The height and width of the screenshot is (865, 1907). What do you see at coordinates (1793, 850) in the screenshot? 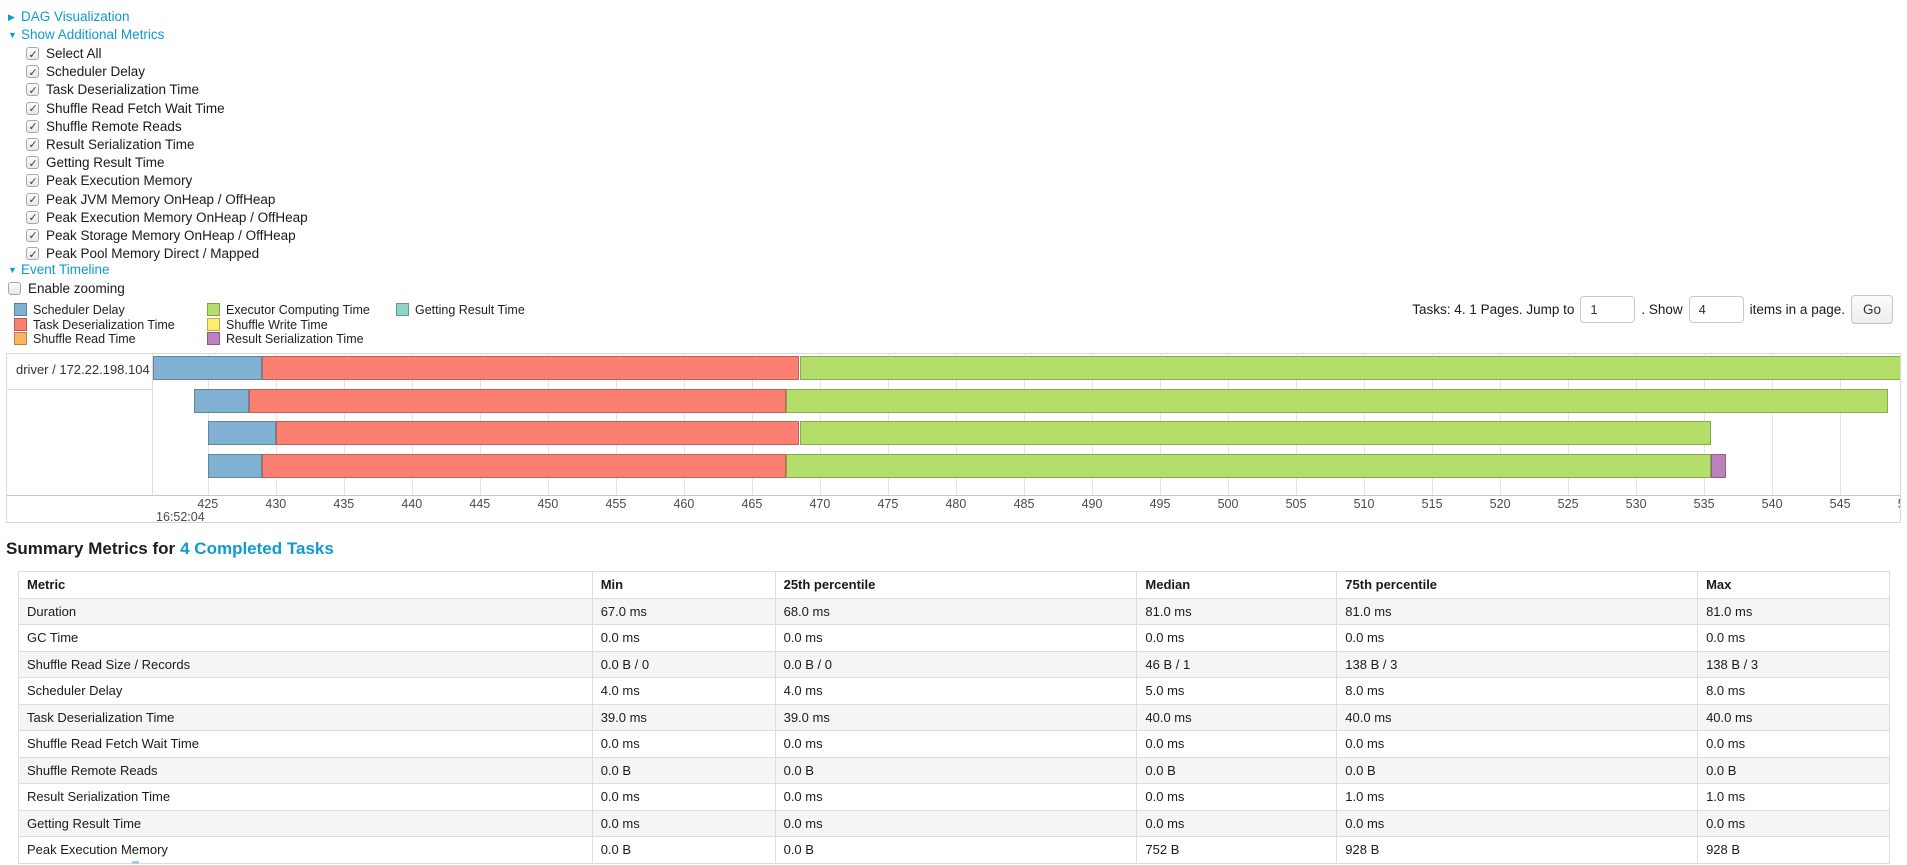
I see `metric-value-cell: 928 B` at bounding box center [1793, 850].